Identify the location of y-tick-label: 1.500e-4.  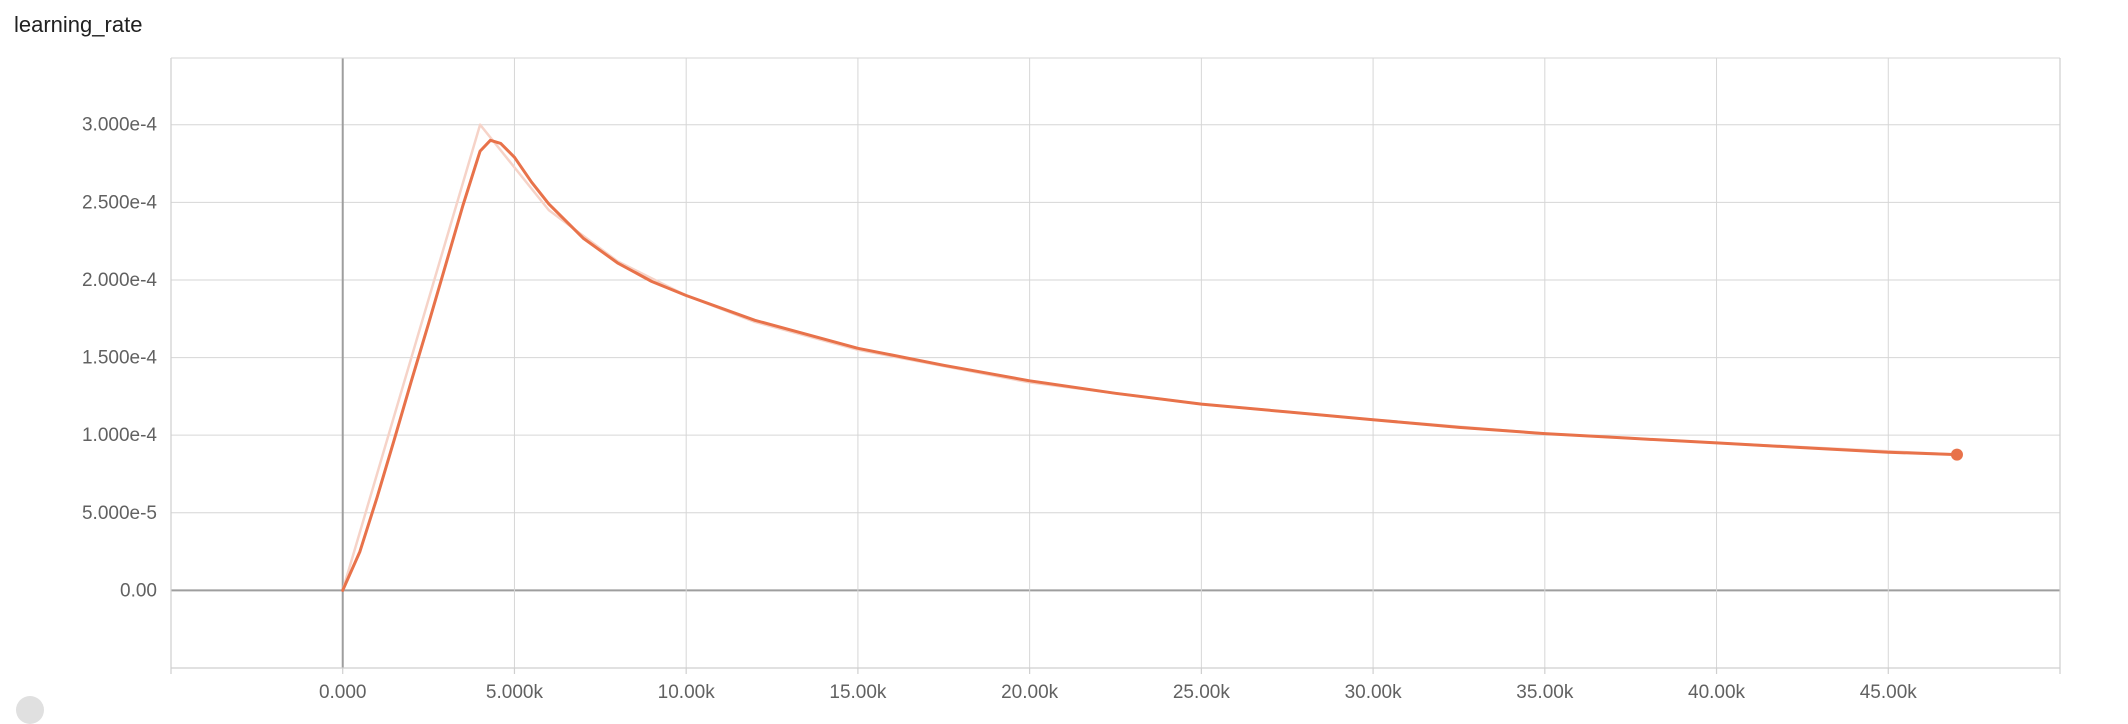
(119, 358).